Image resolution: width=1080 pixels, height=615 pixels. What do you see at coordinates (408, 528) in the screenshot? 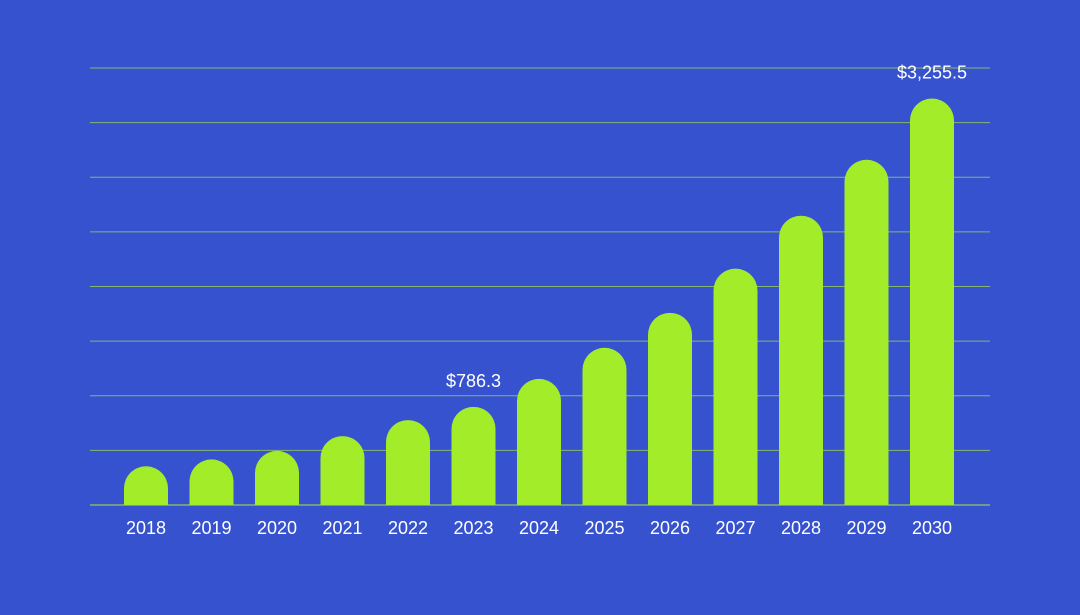
I see `x-tick-label: 2022` at bounding box center [408, 528].